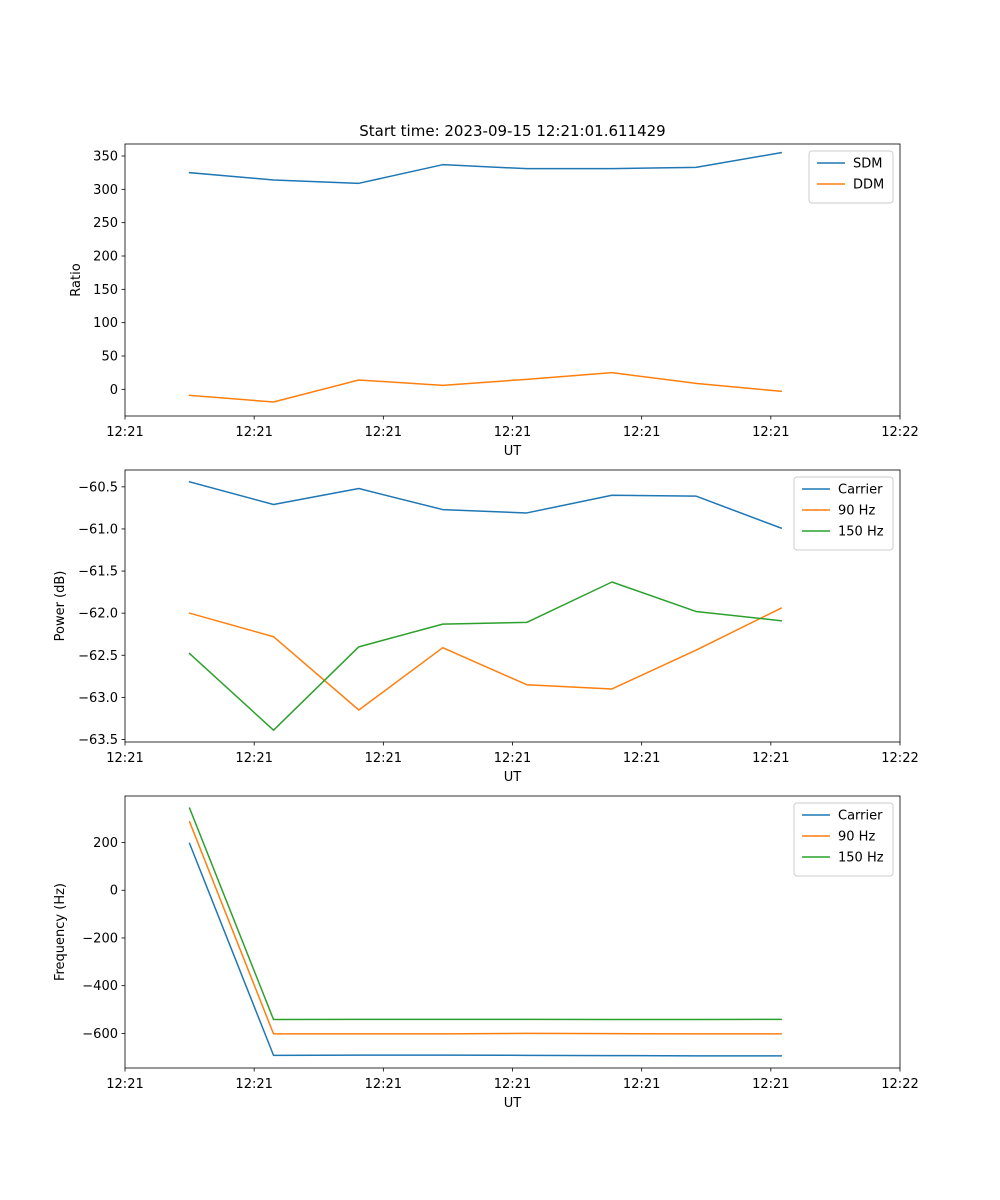 Image resolution: width=1000 pixels, height=1200 pixels. I want to click on y-axis-label: Ratio, so click(76, 279).